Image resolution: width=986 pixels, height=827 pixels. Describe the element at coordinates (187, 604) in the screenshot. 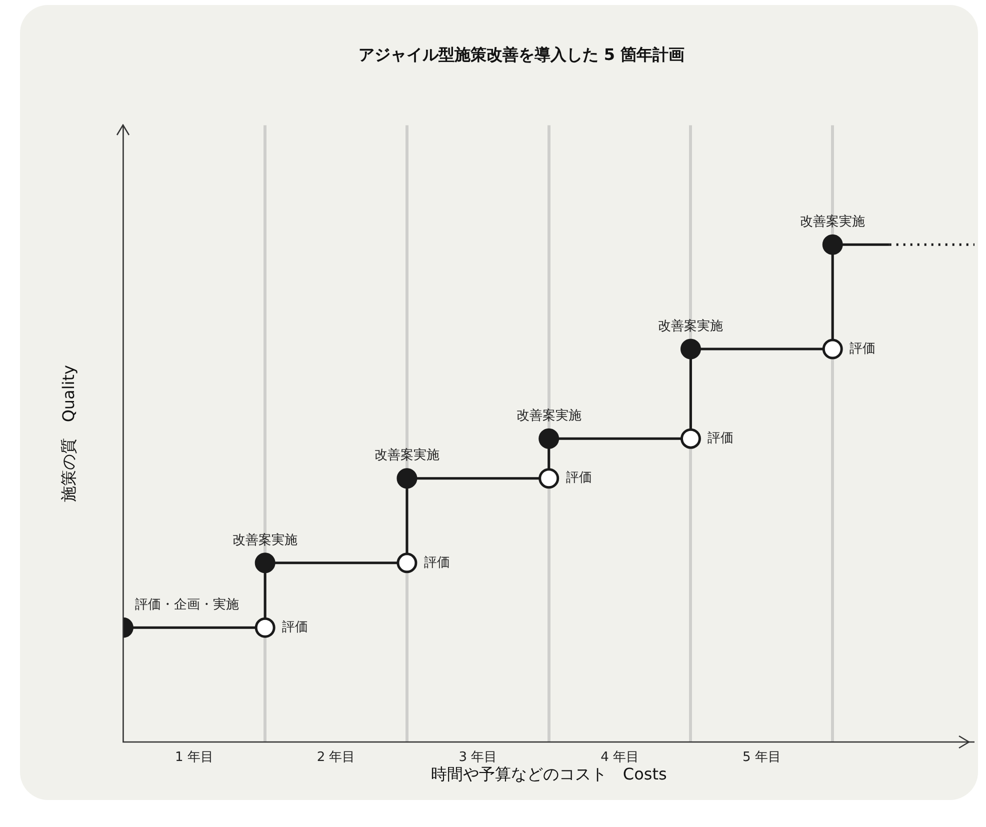

I see `annotation: 評価・企画・実施` at that location.